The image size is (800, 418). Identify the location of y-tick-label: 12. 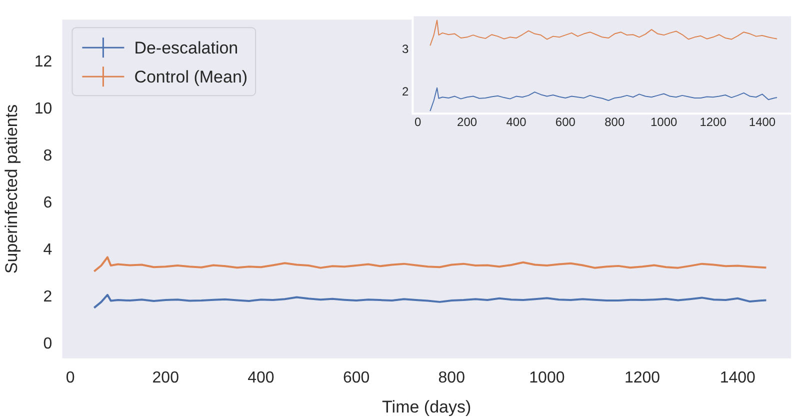
(43, 61).